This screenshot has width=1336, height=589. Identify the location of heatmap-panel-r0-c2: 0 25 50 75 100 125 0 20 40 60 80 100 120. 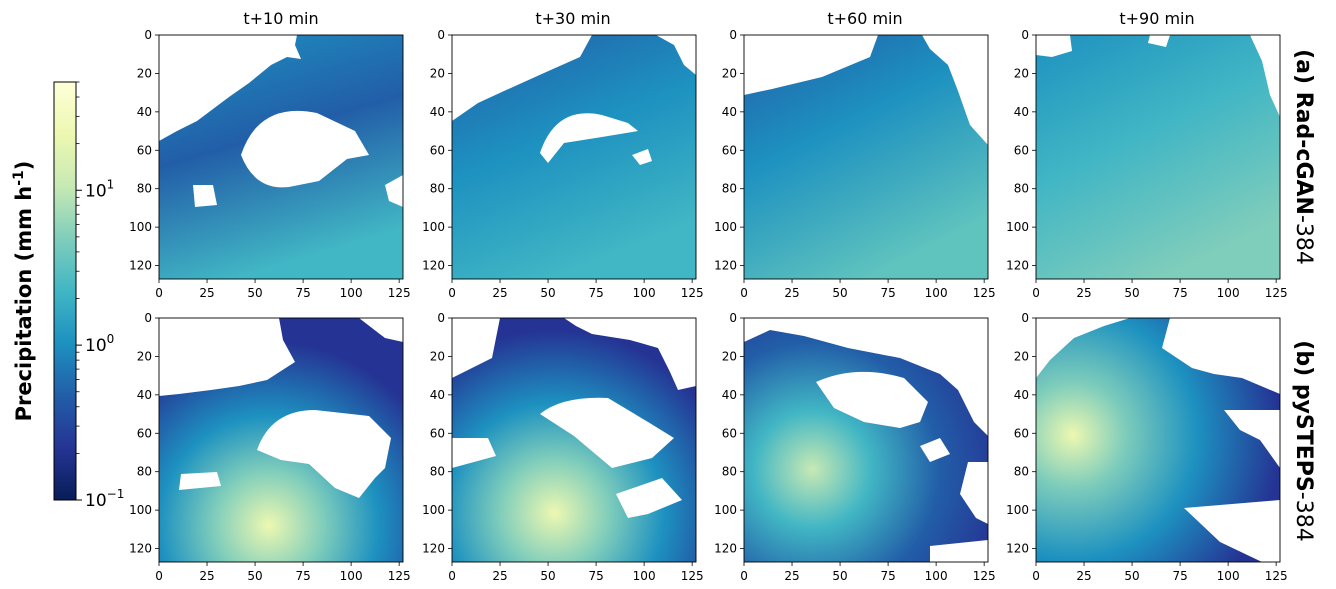
(855, 164).